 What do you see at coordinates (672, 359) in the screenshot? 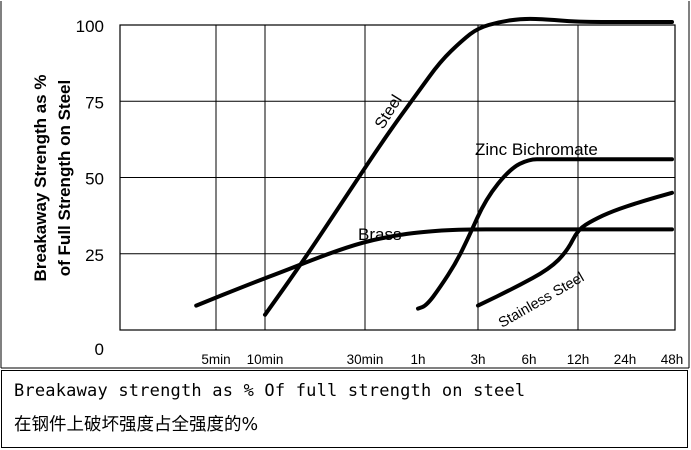
I see `x-tick-label-48h: 48h` at bounding box center [672, 359].